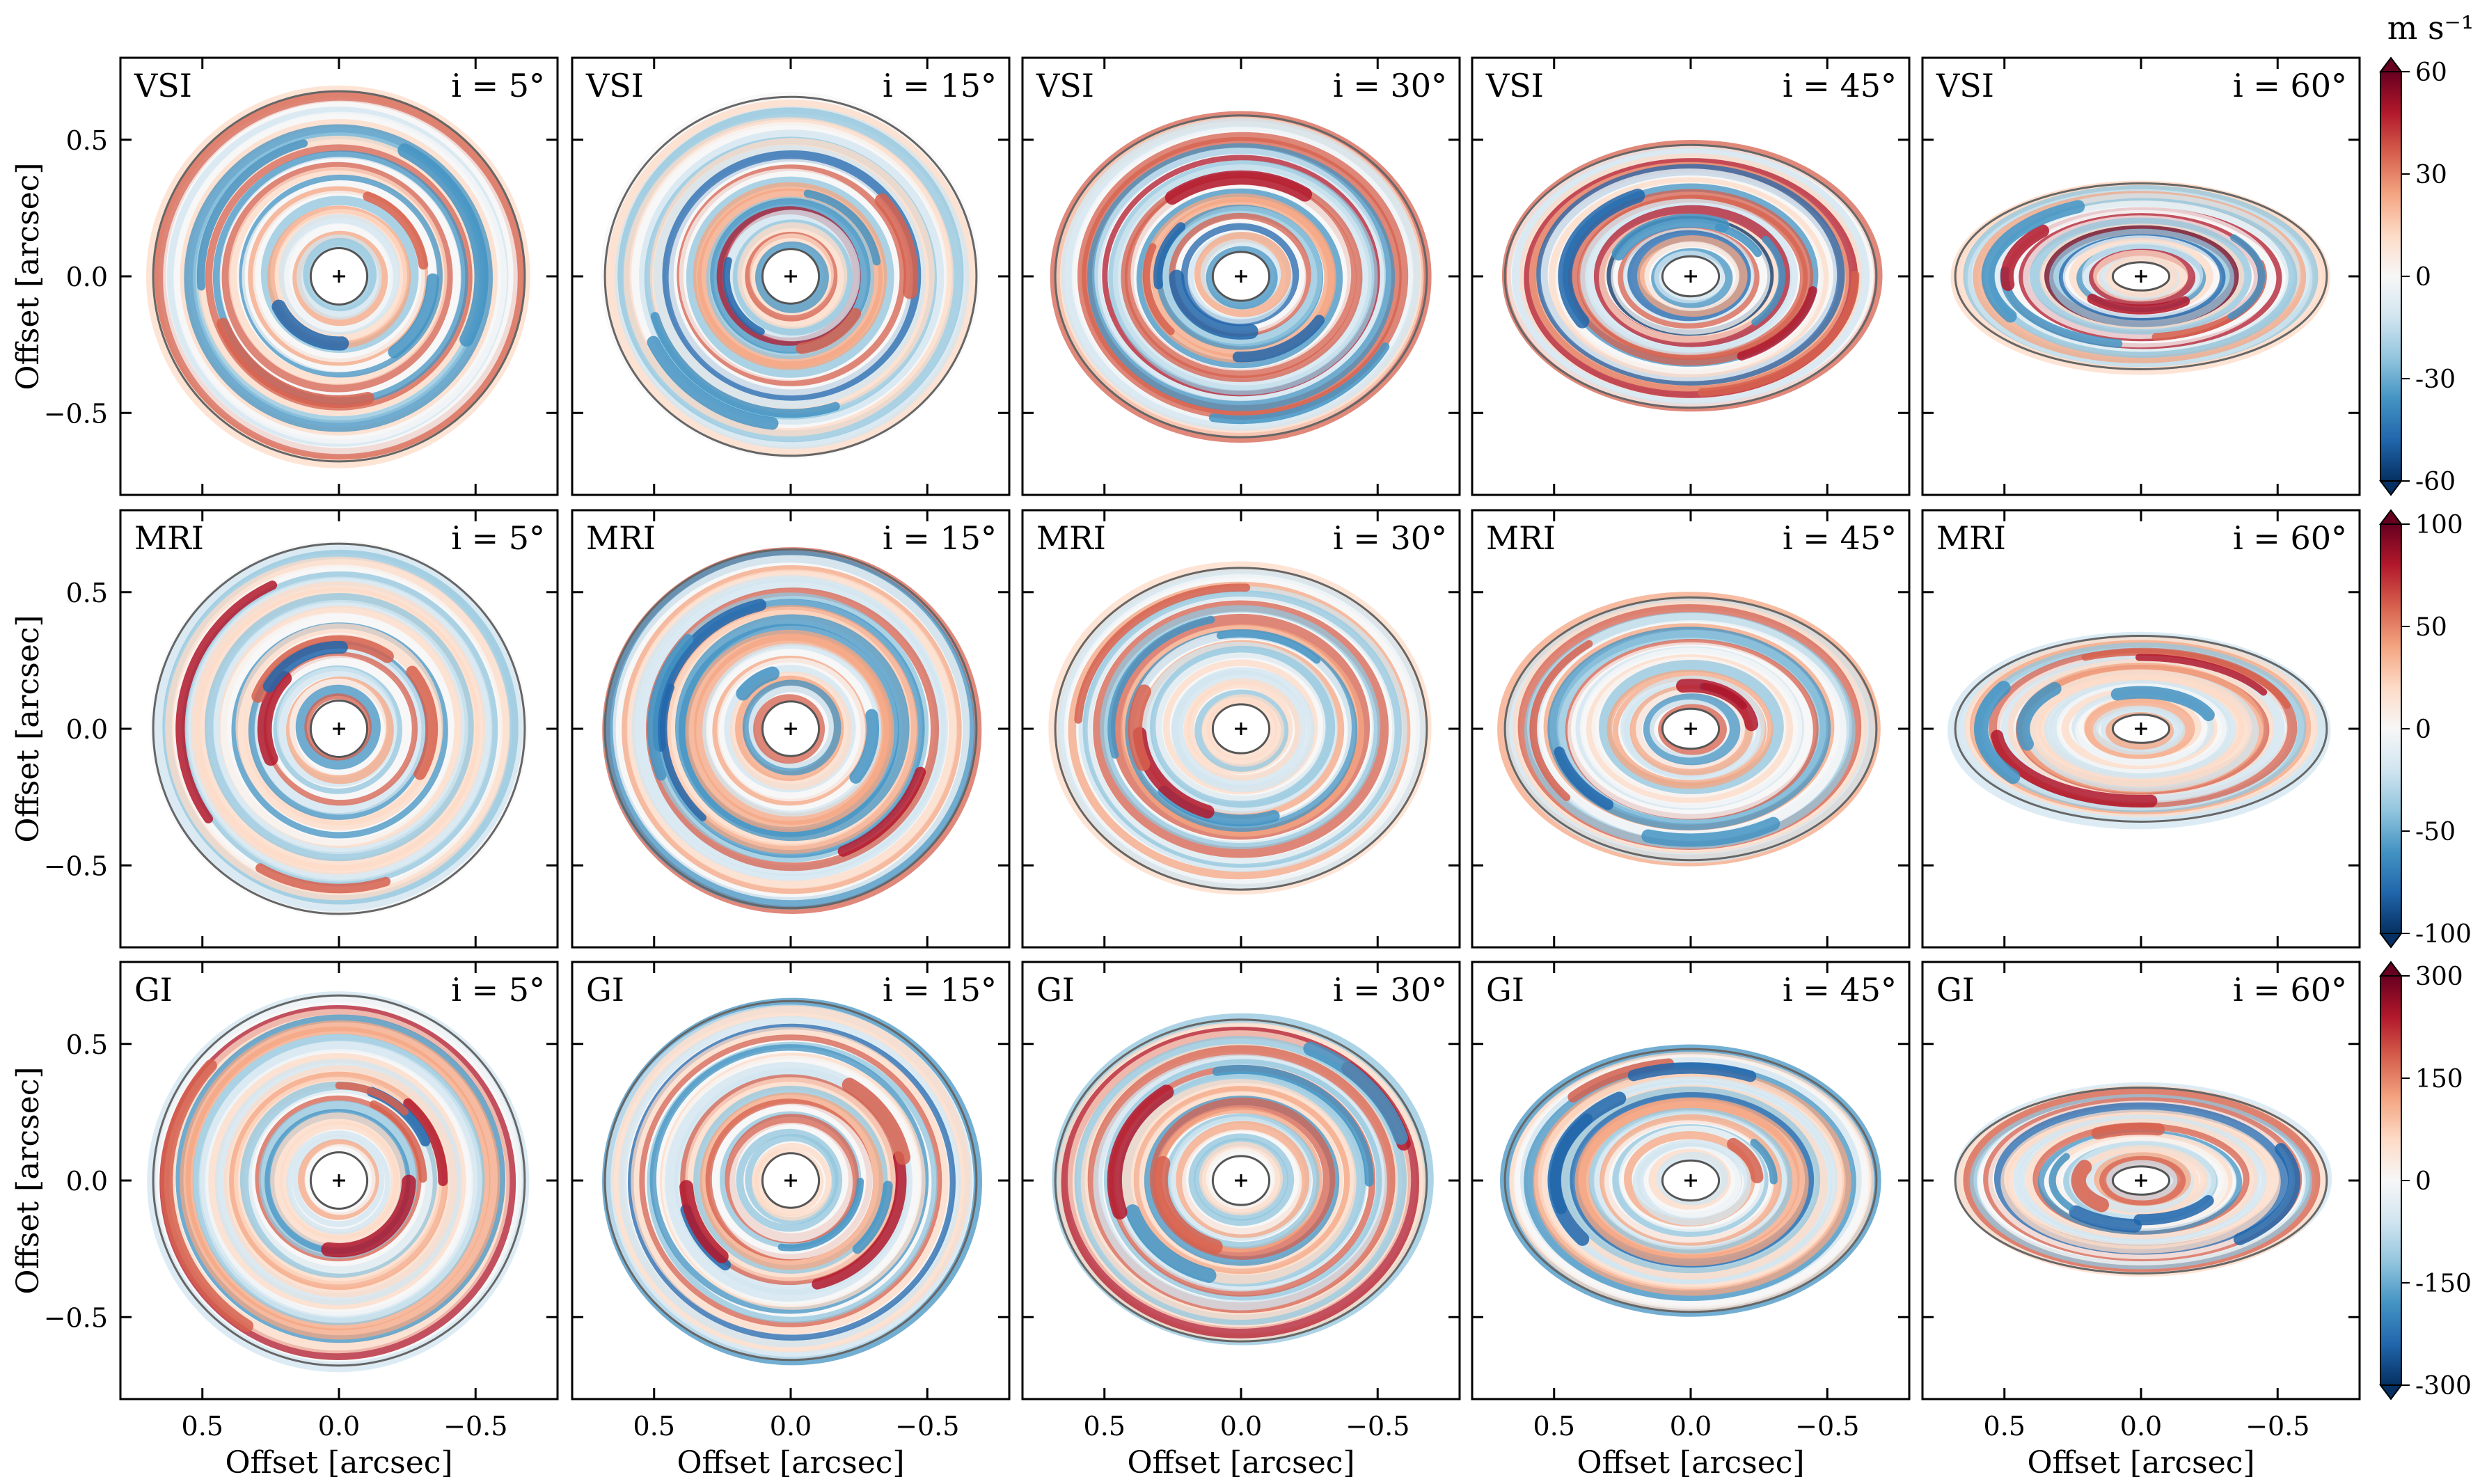  Describe the element at coordinates (2439, 1079) in the screenshot. I see `colorbar-tick-label: 150` at that location.